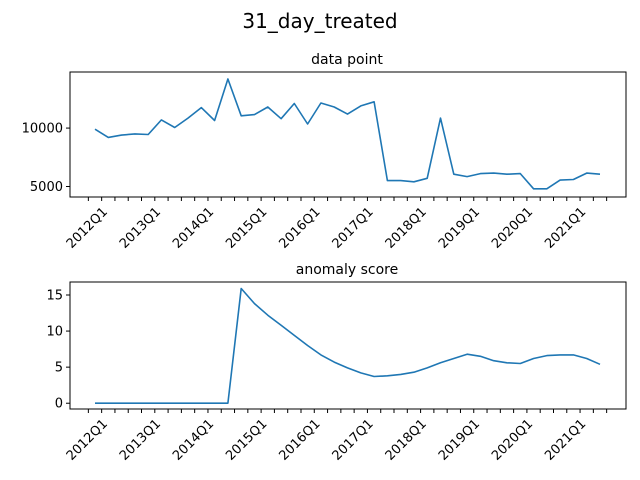  Describe the element at coordinates (459, 228) in the screenshot. I see `data-point-x-tick-label: 2019Q1` at that location.